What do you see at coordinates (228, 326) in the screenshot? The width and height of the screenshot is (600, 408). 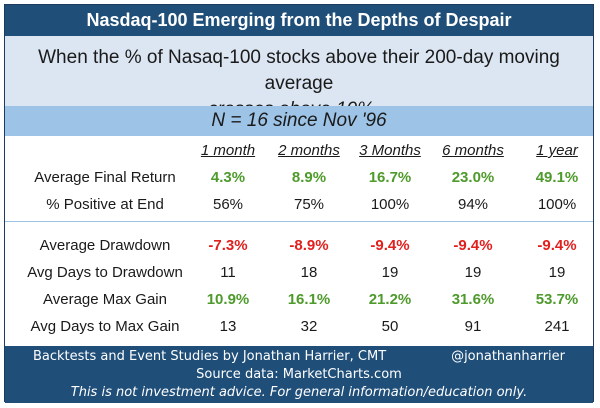 I see `table-cell: 13` at bounding box center [228, 326].